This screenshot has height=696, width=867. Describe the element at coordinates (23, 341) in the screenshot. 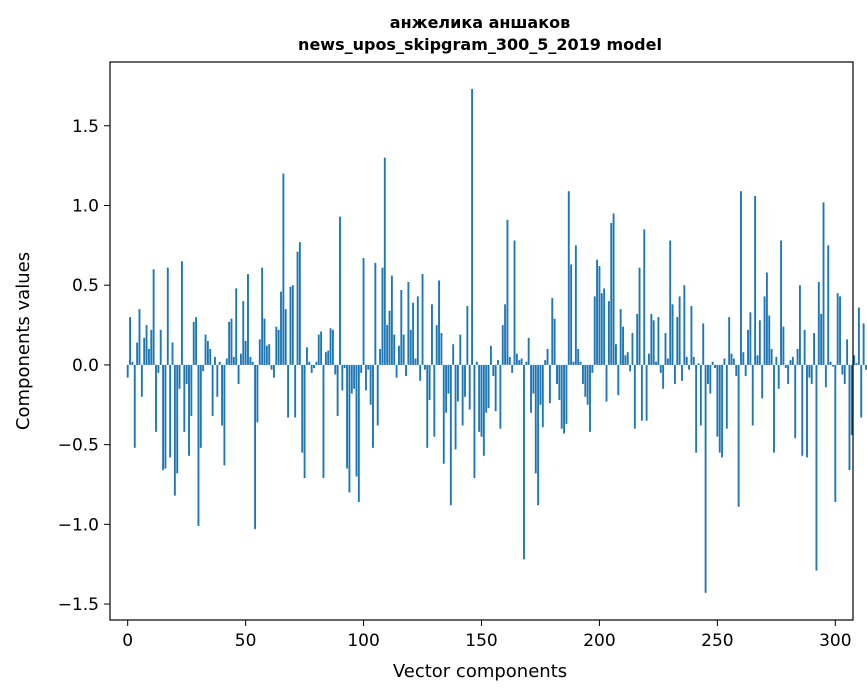

I see `y-axis-label: Components values` at that location.